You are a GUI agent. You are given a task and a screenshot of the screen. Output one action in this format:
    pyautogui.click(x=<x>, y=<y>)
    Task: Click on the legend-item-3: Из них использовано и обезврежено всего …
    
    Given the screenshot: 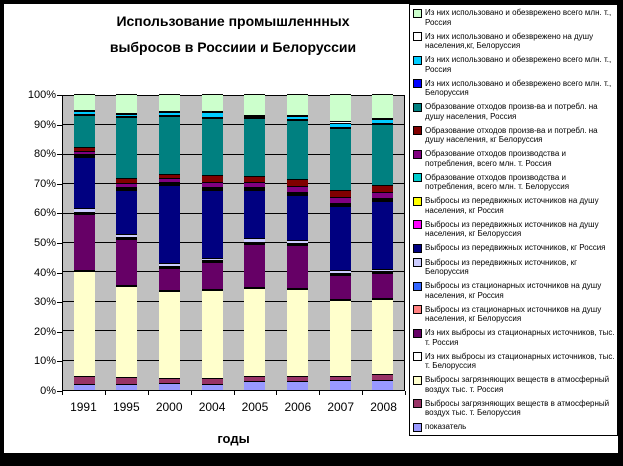 What is the action you would take?
    pyautogui.click(x=514, y=64)
    